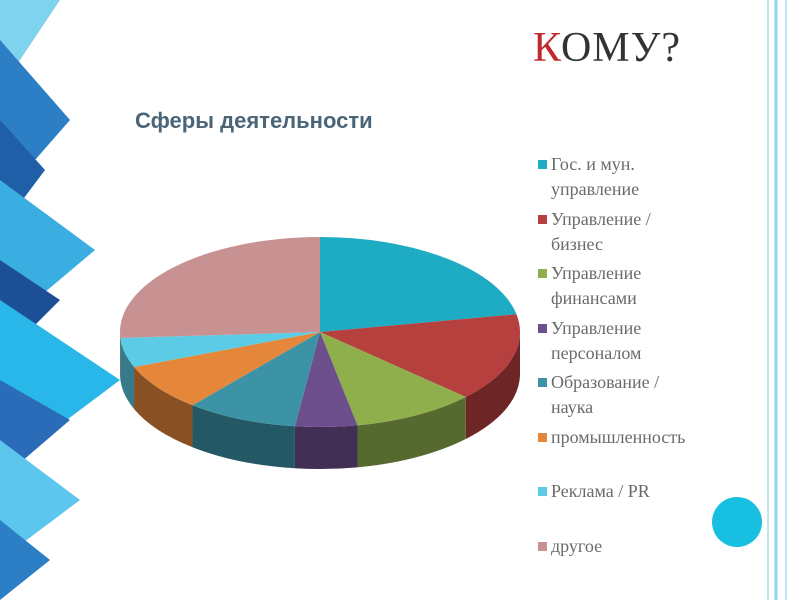  I want to click on legend-label: Гос. и мун. управление, so click(595, 176).